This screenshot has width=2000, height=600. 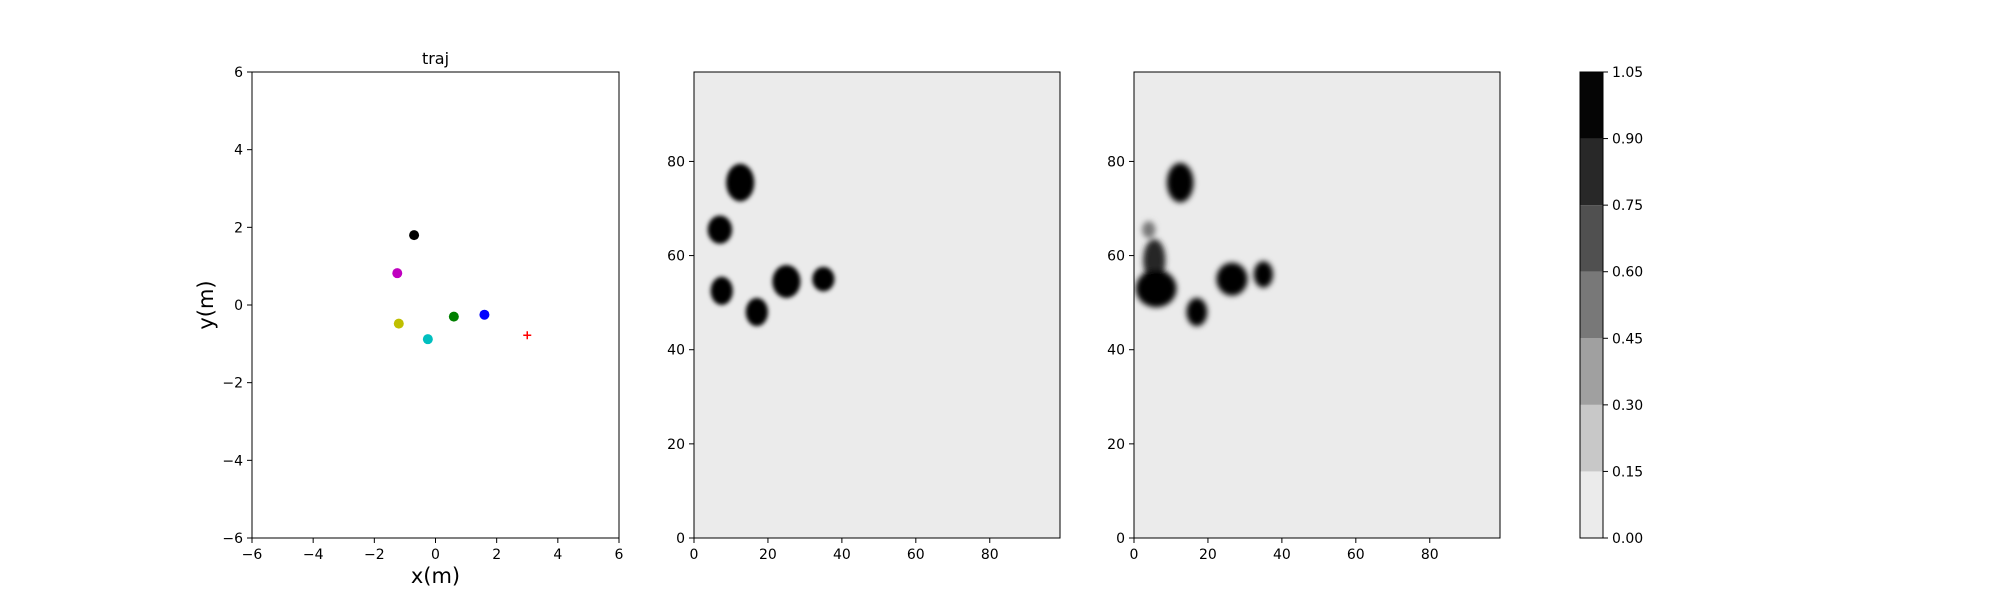 What do you see at coordinates (232, 384) in the screenshot?
I see `traj-y-tick-label: −2` at bounding box center [232, 384].